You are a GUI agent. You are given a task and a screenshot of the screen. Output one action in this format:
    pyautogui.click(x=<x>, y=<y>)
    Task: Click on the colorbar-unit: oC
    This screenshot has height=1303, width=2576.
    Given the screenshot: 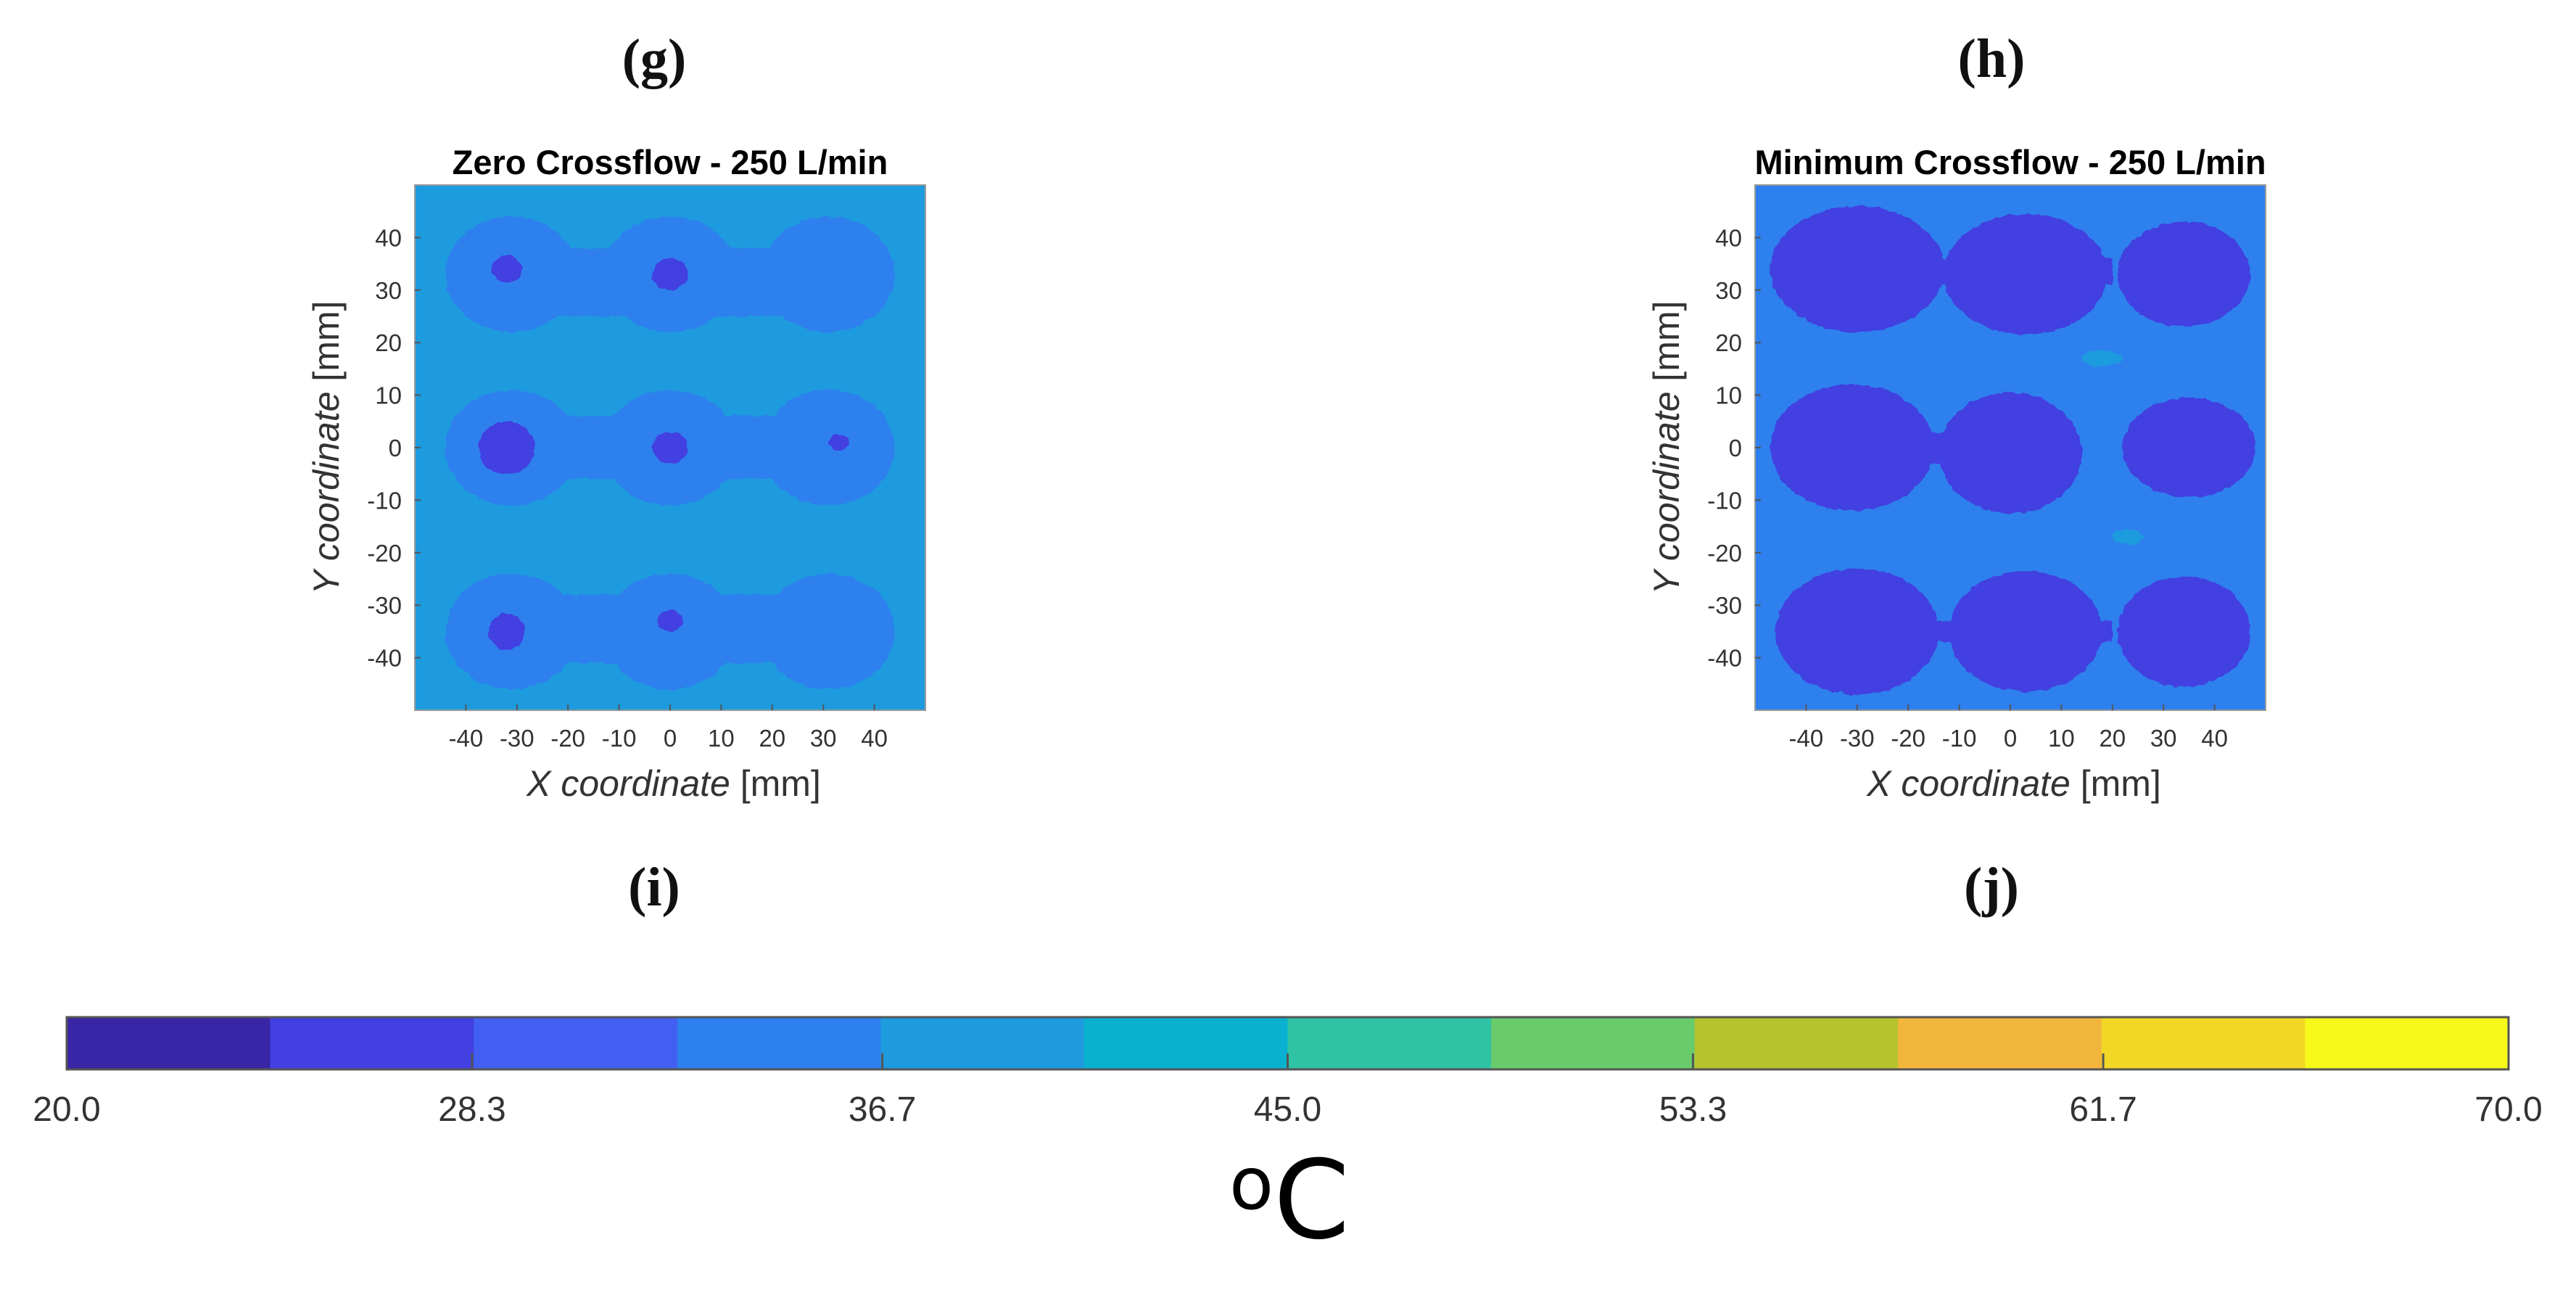 What is the action you would take?
    pyautogui.click(x=1289, y=1201)
    